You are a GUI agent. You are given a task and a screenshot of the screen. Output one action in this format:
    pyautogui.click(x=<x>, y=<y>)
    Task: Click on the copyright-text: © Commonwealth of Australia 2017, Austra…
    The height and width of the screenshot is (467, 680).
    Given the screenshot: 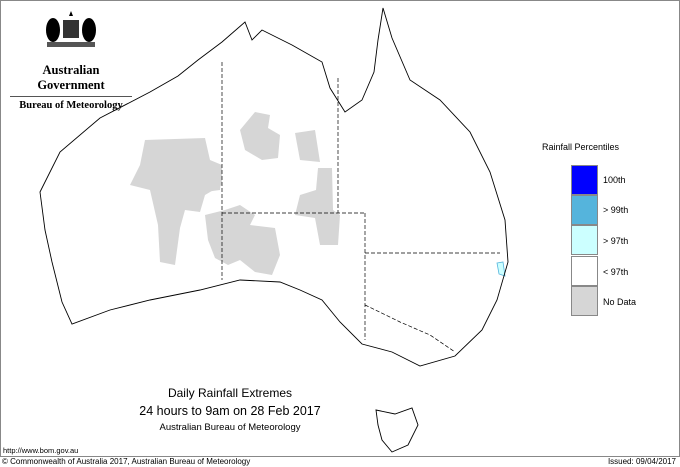 What is the action you would take?
    pyautogui.click(x=126, y=461)
    